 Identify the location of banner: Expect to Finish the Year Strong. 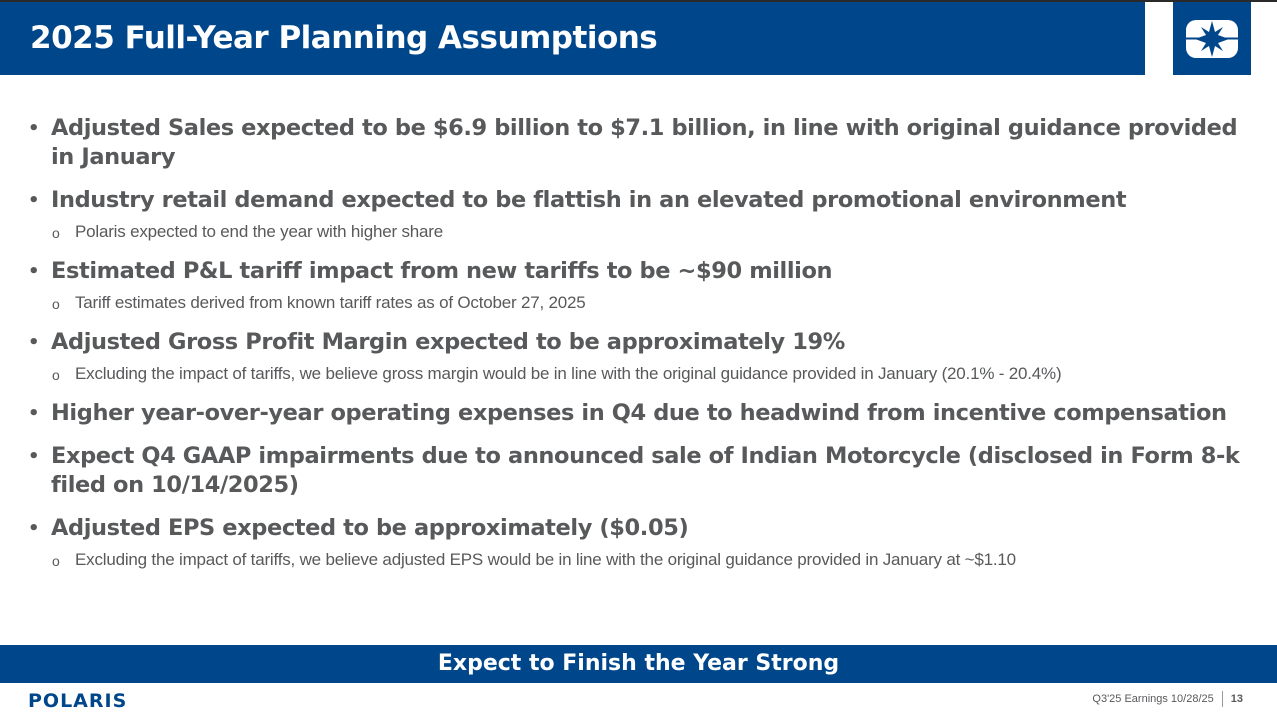
(638, 664).